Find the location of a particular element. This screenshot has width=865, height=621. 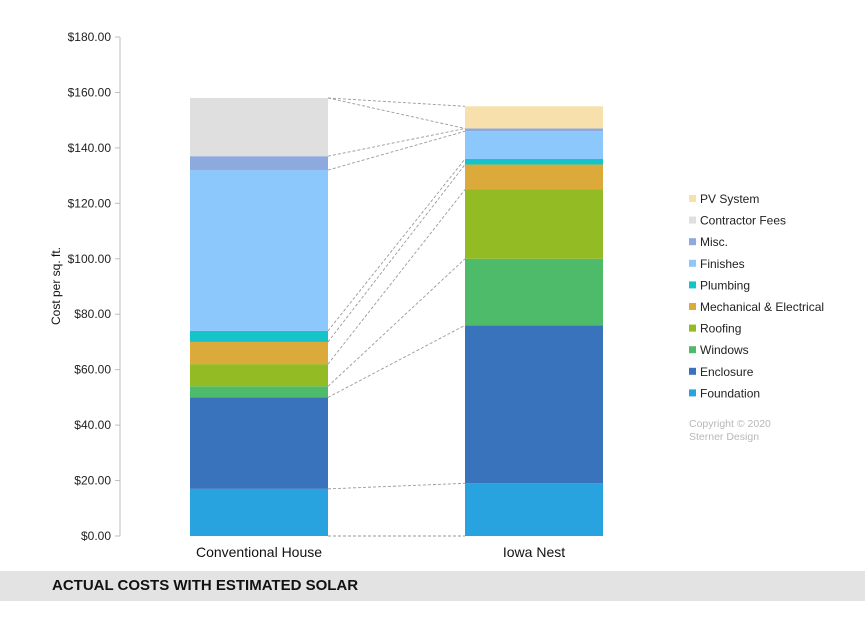

legend-item-mechanical-and-electrical: Mechanical & Electrical is located at coordinates (756, 307).